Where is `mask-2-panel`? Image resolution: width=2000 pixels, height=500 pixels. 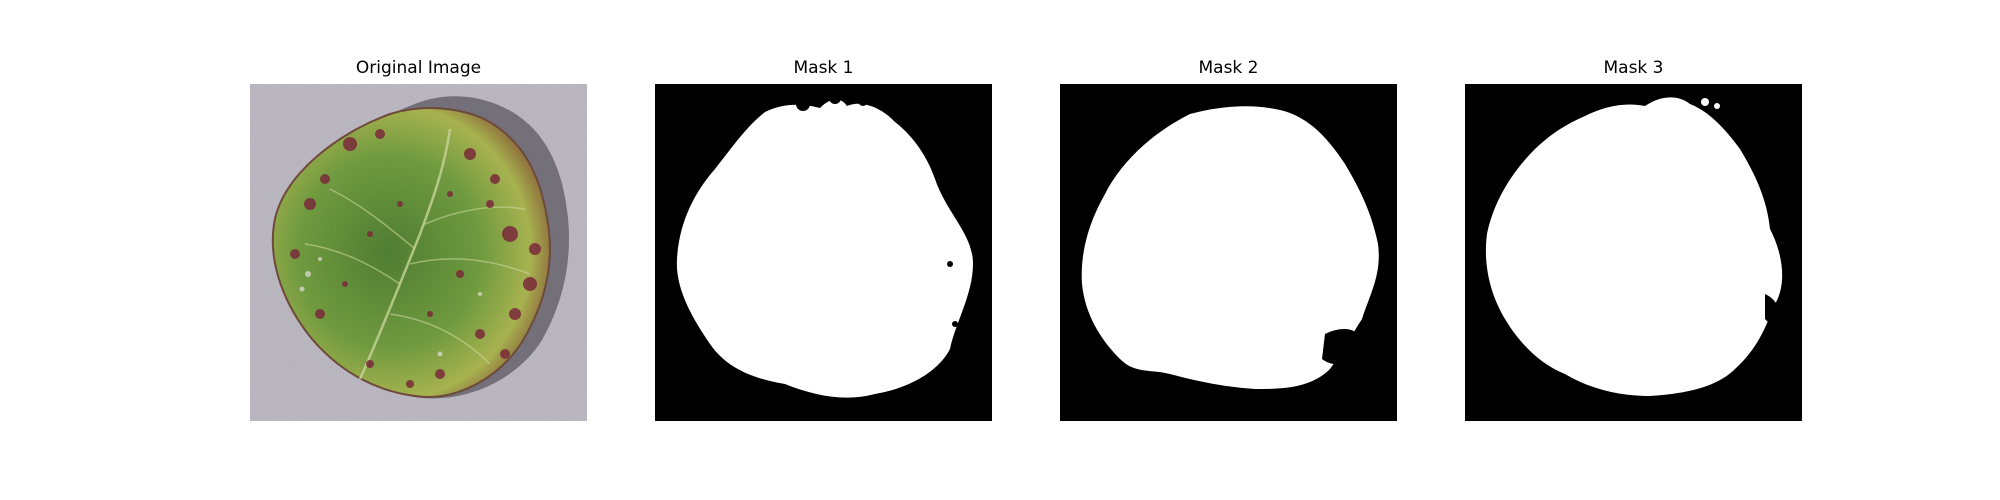
mask-2-panel is located at coordinates (1228, 252).